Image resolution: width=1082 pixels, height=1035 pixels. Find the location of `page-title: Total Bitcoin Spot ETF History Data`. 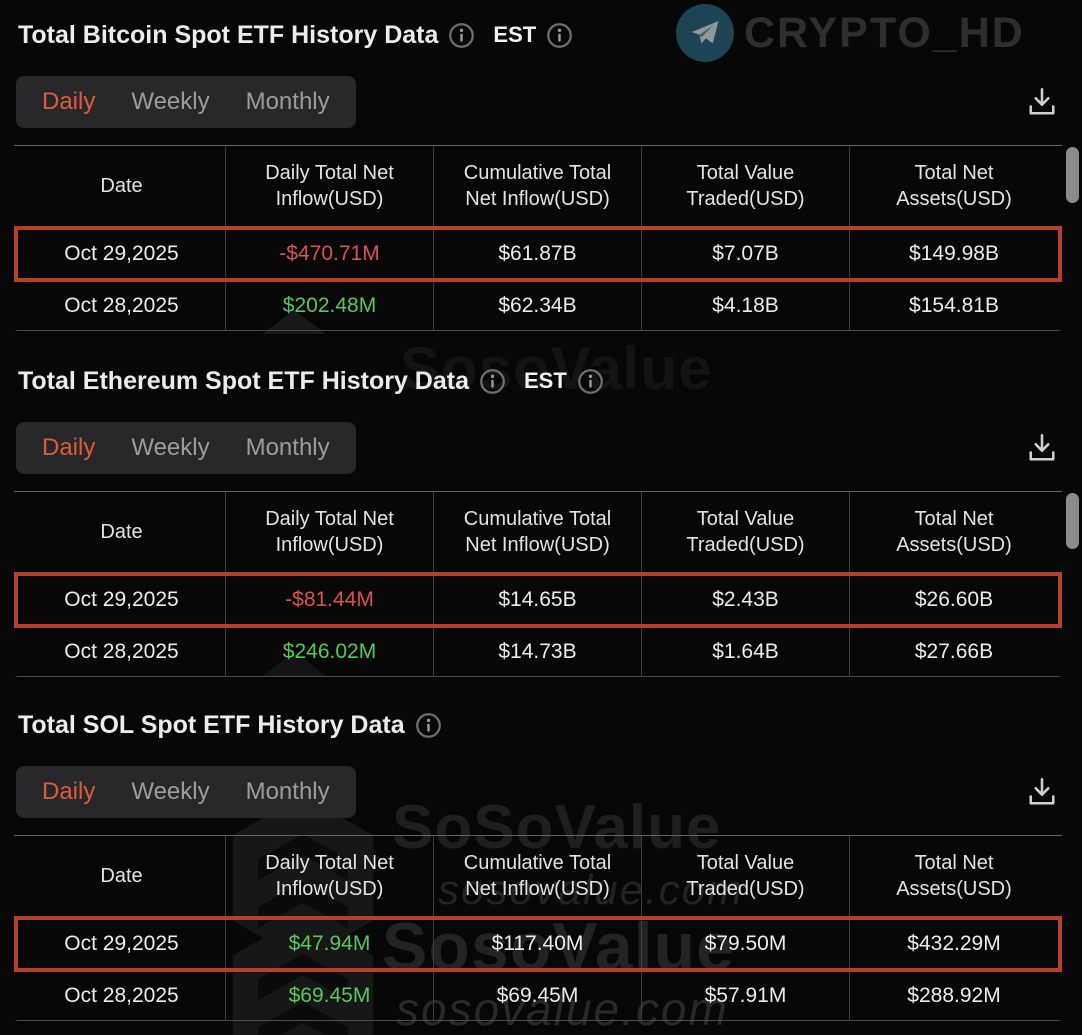

page-title: Total Bitcoin Spot ETF History Data is located at coordinates (228, 34).